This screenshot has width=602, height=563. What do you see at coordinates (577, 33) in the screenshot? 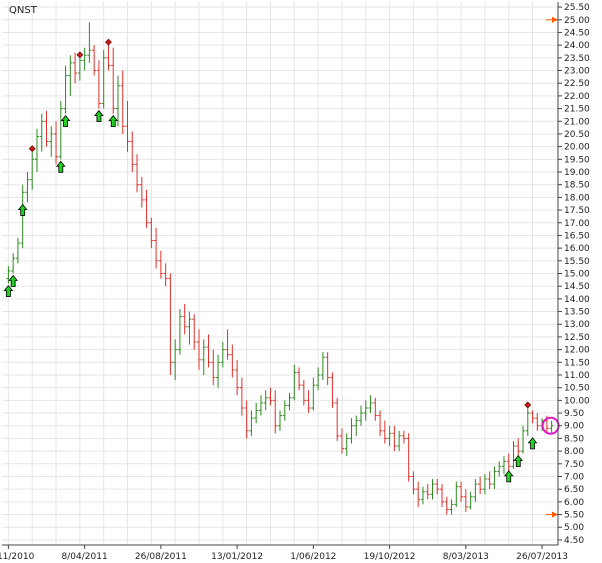
I see `y-tick-label: 24.50` at bounding box center [577, 33].